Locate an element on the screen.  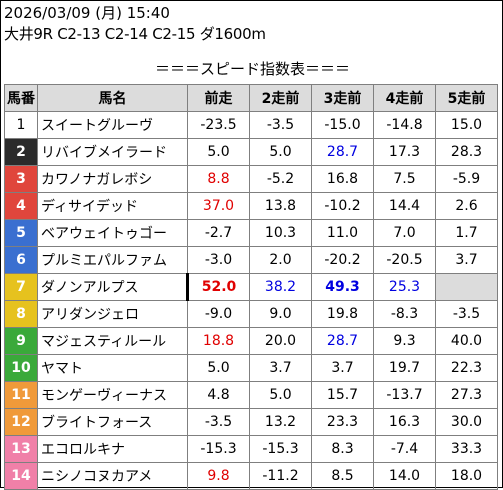
speed-index-cell is located at coordinates (466, 287).